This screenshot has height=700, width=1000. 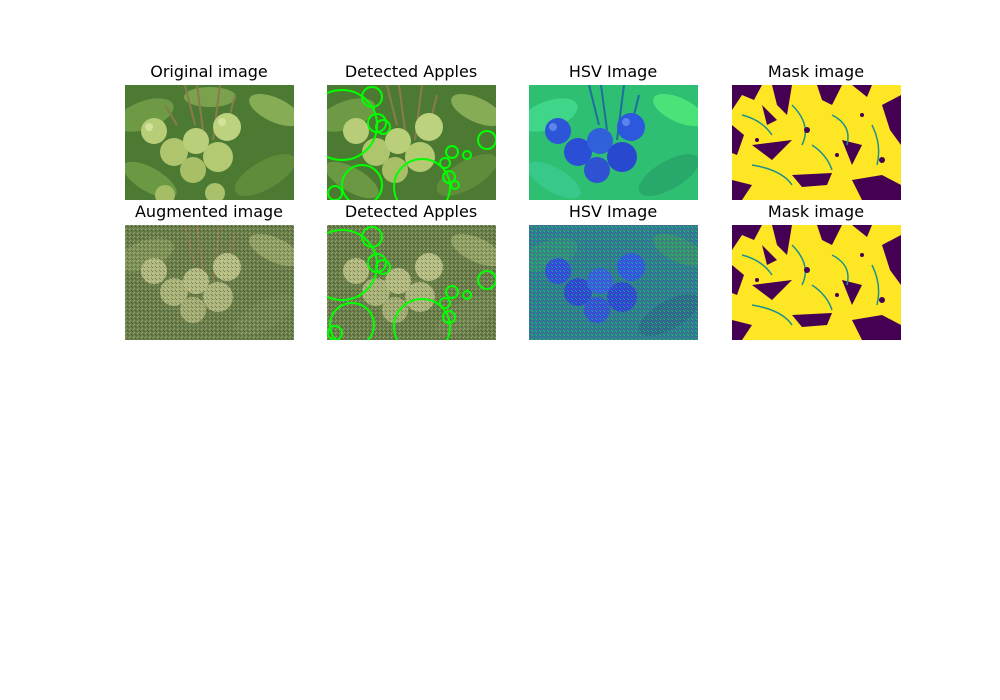 I want to click on hsv-augmented-image, so click(x=613, y=282).